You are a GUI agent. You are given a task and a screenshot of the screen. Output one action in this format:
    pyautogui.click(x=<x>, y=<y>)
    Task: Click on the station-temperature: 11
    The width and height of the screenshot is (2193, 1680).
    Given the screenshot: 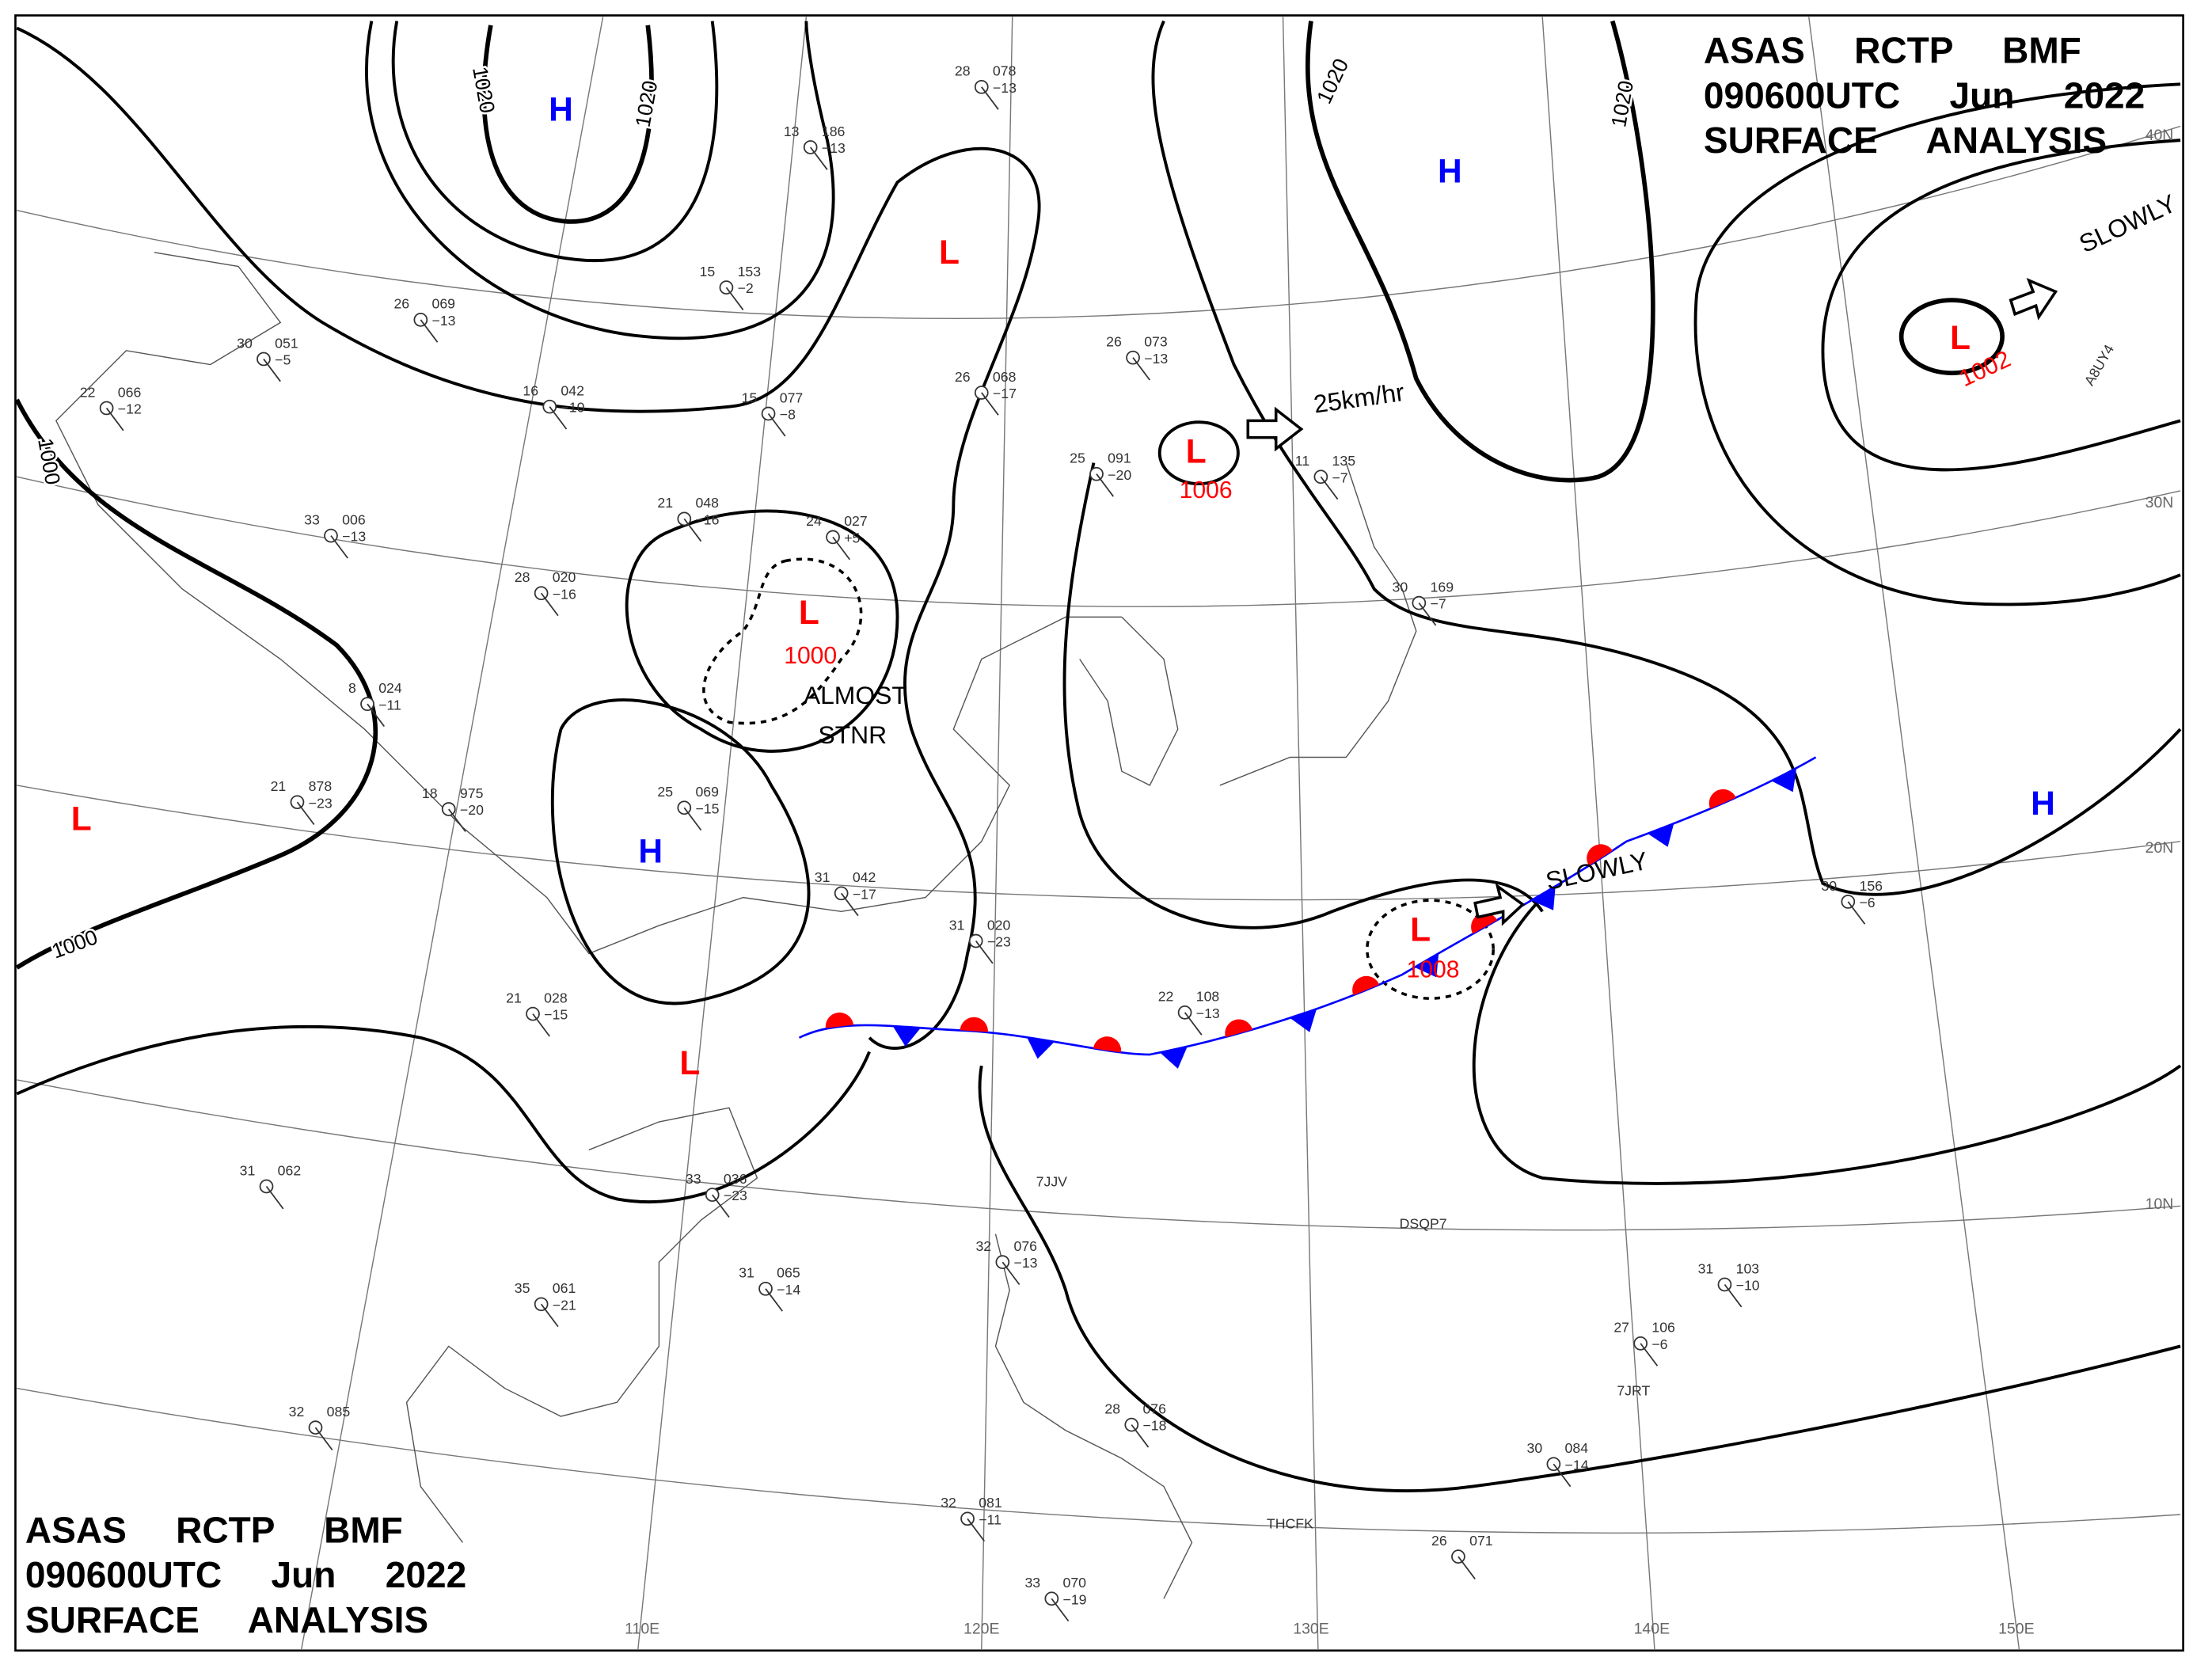 What is the action you would take?
    pyautogui.click(x=1302, y=461)
    